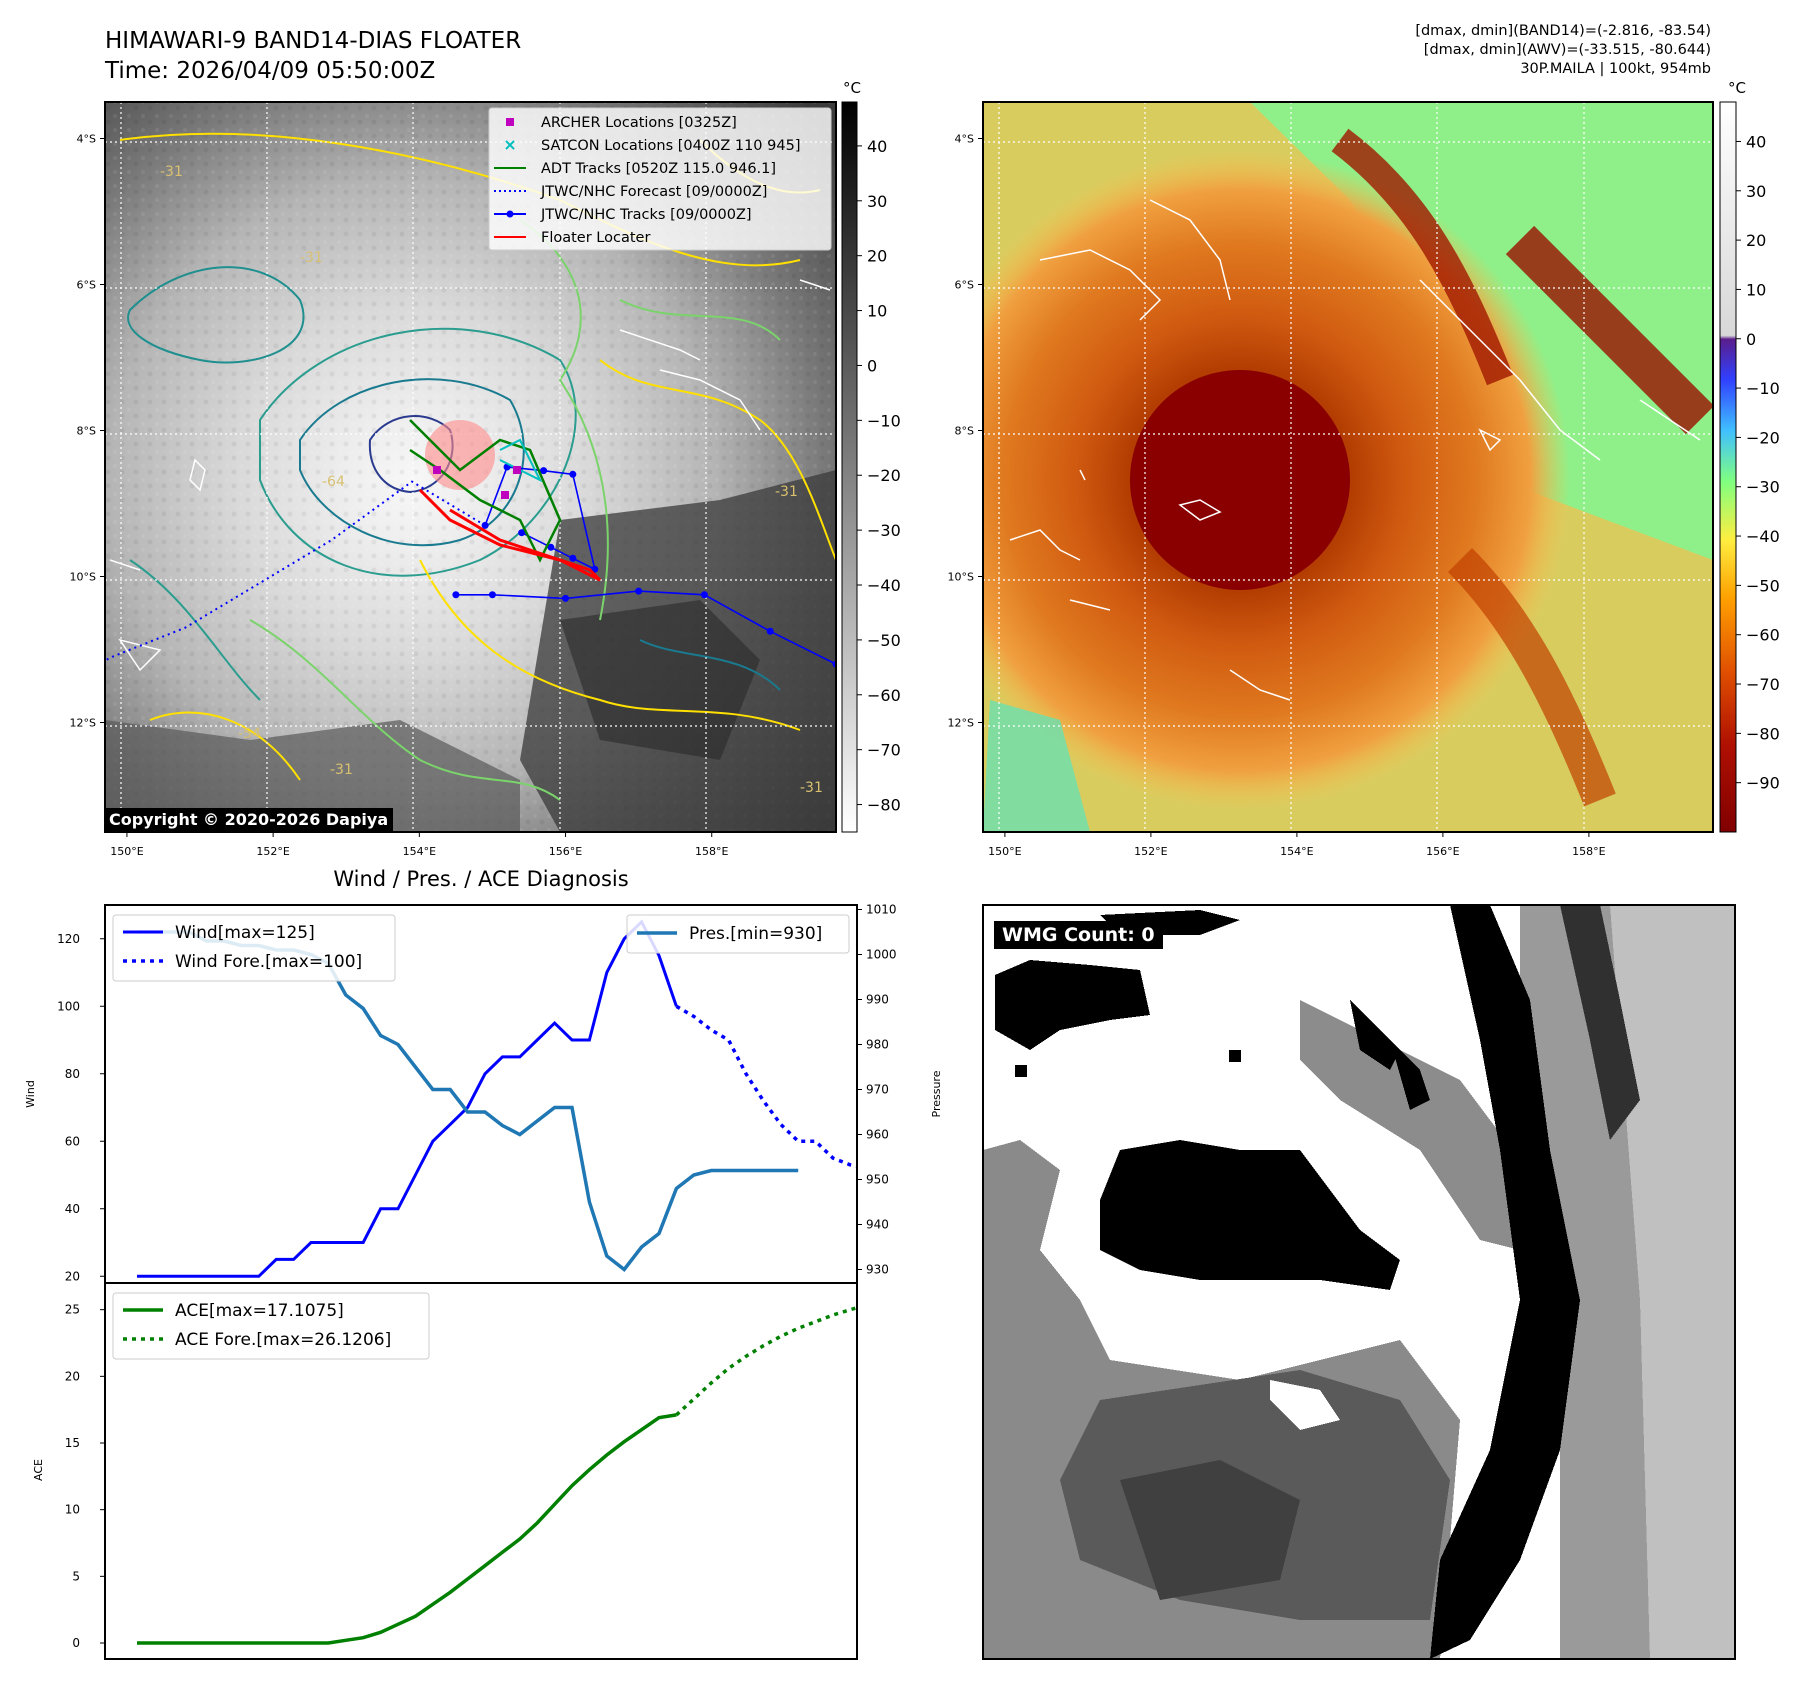  What do you see at coordinates (884, 420) in the screenshot?
I see `colorbar-tick-label: −10` at bounding box center [884, 420].